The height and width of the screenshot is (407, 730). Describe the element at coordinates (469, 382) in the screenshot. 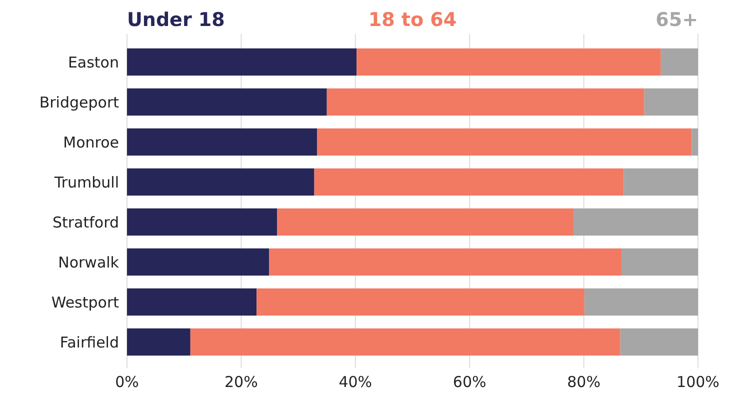

I see `x-tick-label: 60%` at that location.